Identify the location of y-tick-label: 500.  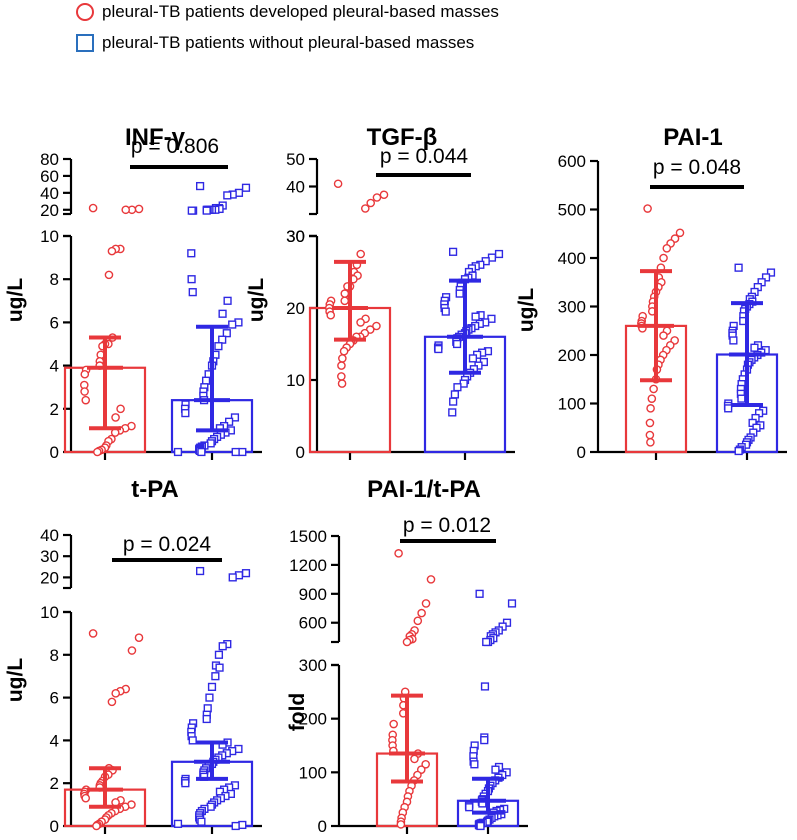
(572, 210).